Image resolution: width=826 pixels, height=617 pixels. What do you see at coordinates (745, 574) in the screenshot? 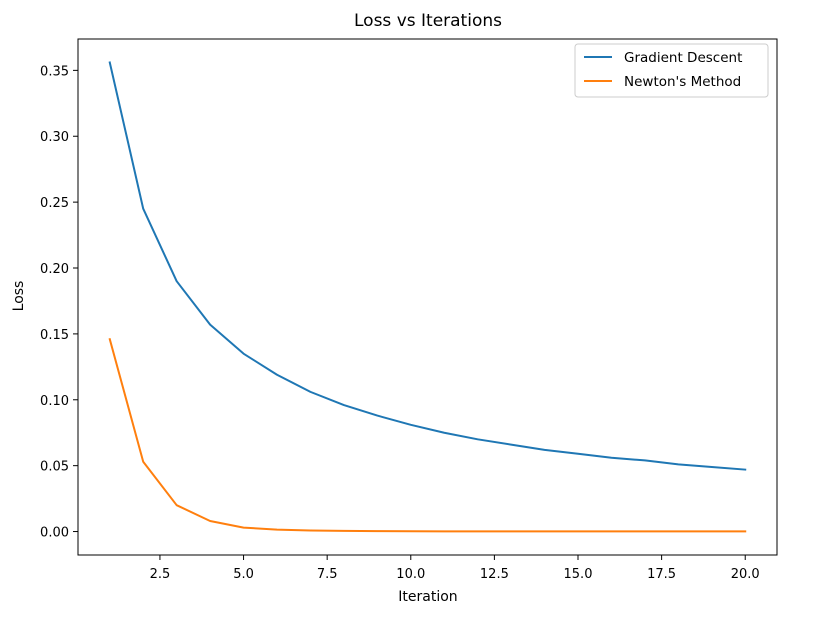
I see `x-tick-label: 20.0` at bounding box center [745, 574].